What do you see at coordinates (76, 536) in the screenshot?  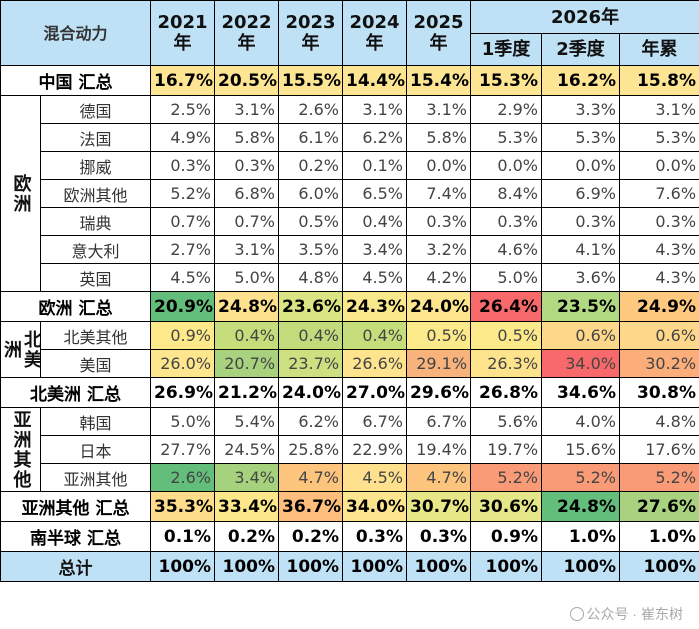 I see `summary-label: 南半球 汇总` at bounding box center [76, 536].